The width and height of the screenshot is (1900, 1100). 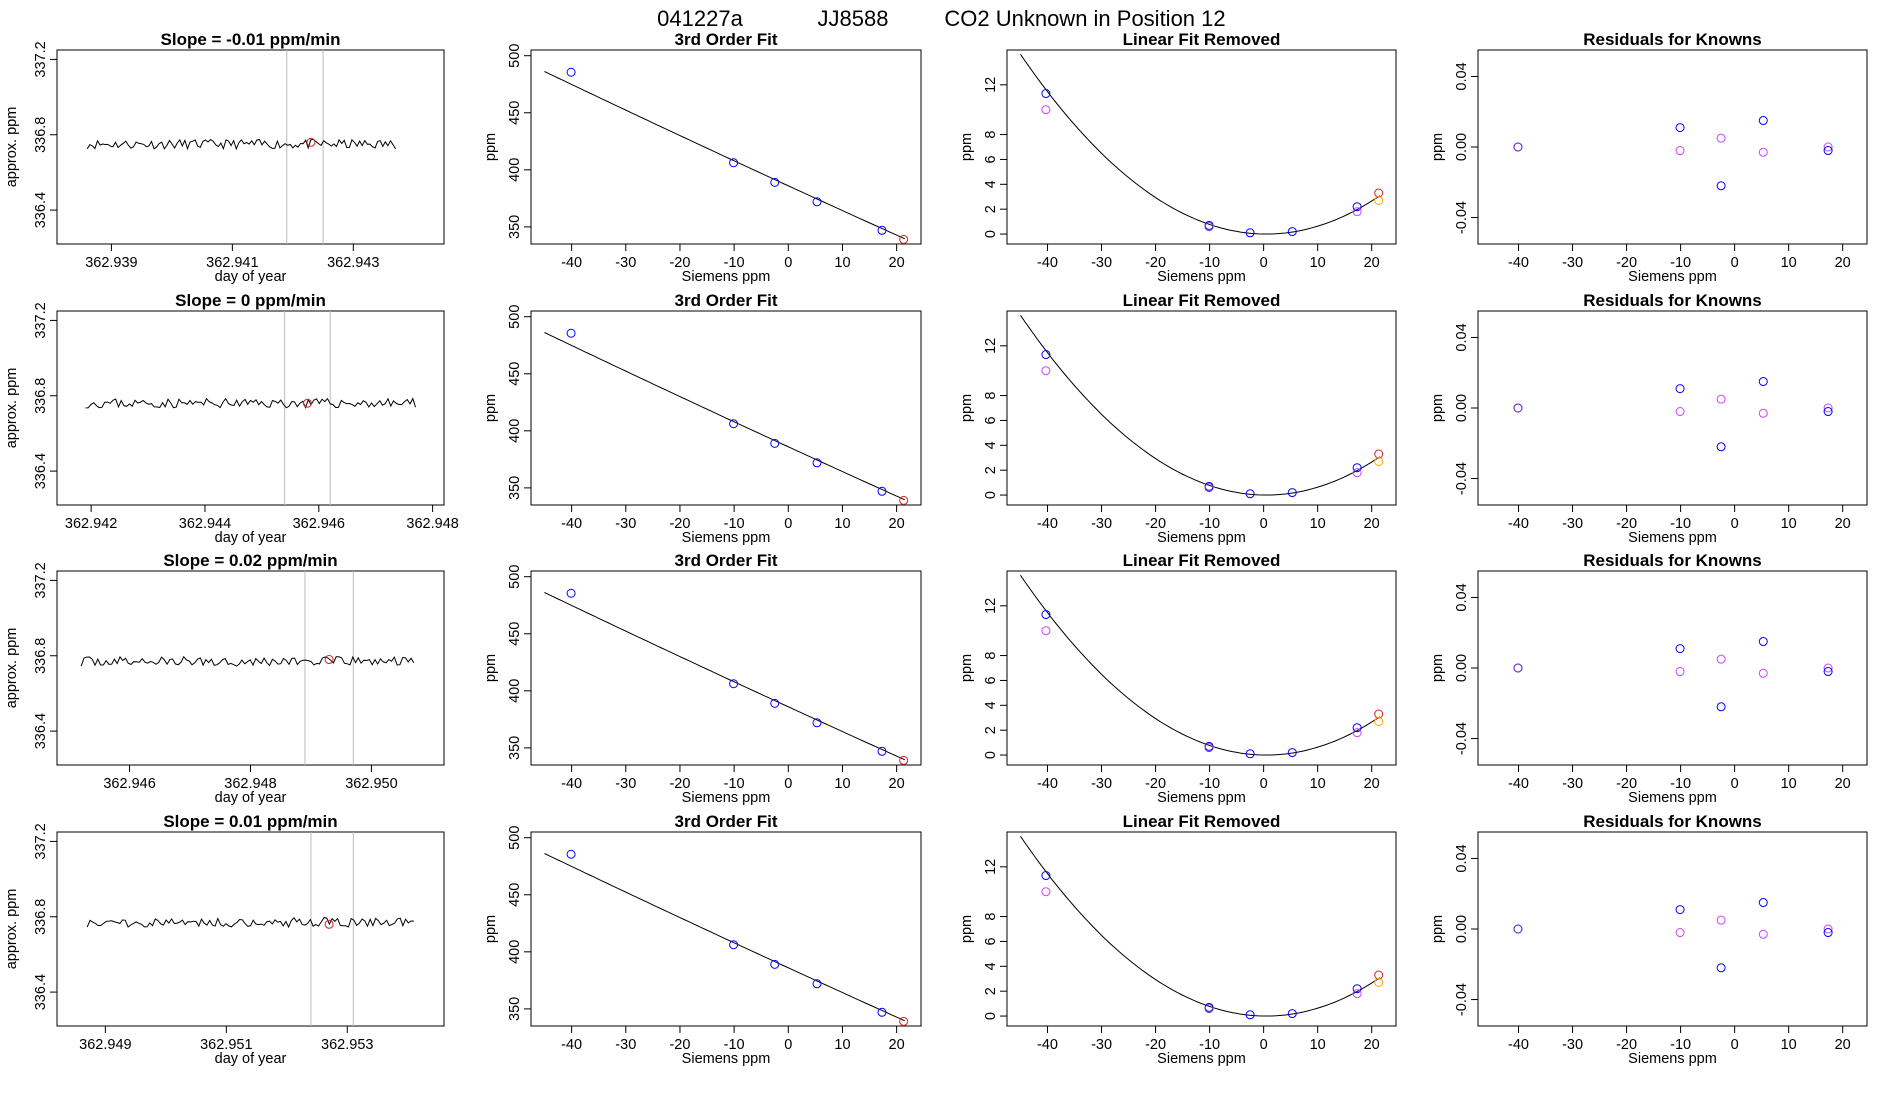 What do you see at coordinates (726, 300) in the screenshot?
I see `panel-title: 3rd Order Fit` at bounding box center [726, 300].